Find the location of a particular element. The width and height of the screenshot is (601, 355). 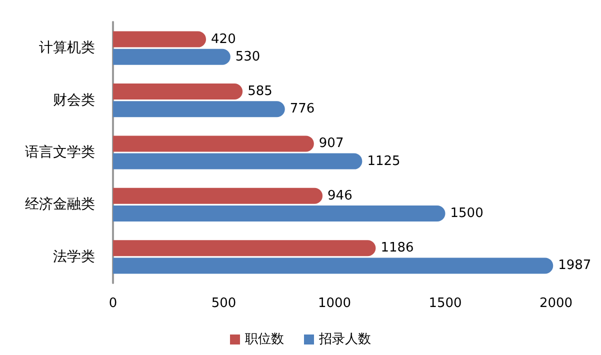

y-tick-label: 经济金融类 is located at coordinates (60, 204).